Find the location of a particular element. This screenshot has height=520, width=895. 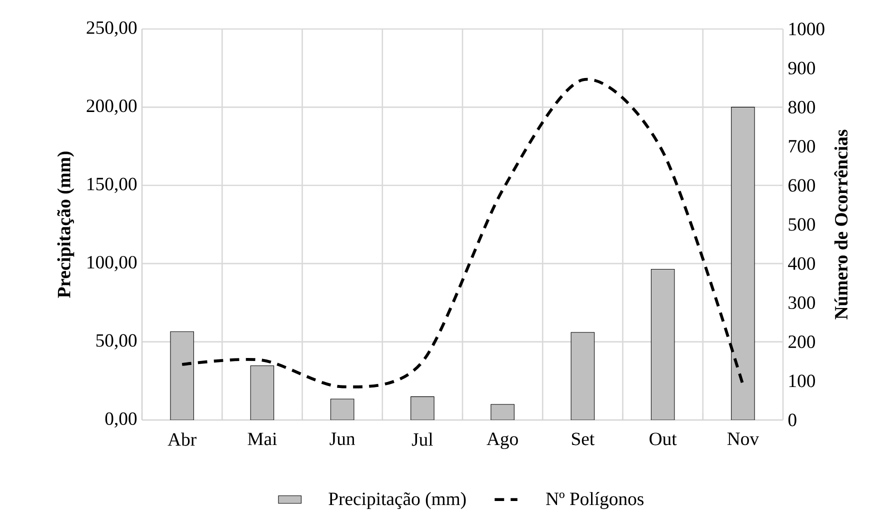

x-tick-label: Mai is located at coordinates (262, 439).